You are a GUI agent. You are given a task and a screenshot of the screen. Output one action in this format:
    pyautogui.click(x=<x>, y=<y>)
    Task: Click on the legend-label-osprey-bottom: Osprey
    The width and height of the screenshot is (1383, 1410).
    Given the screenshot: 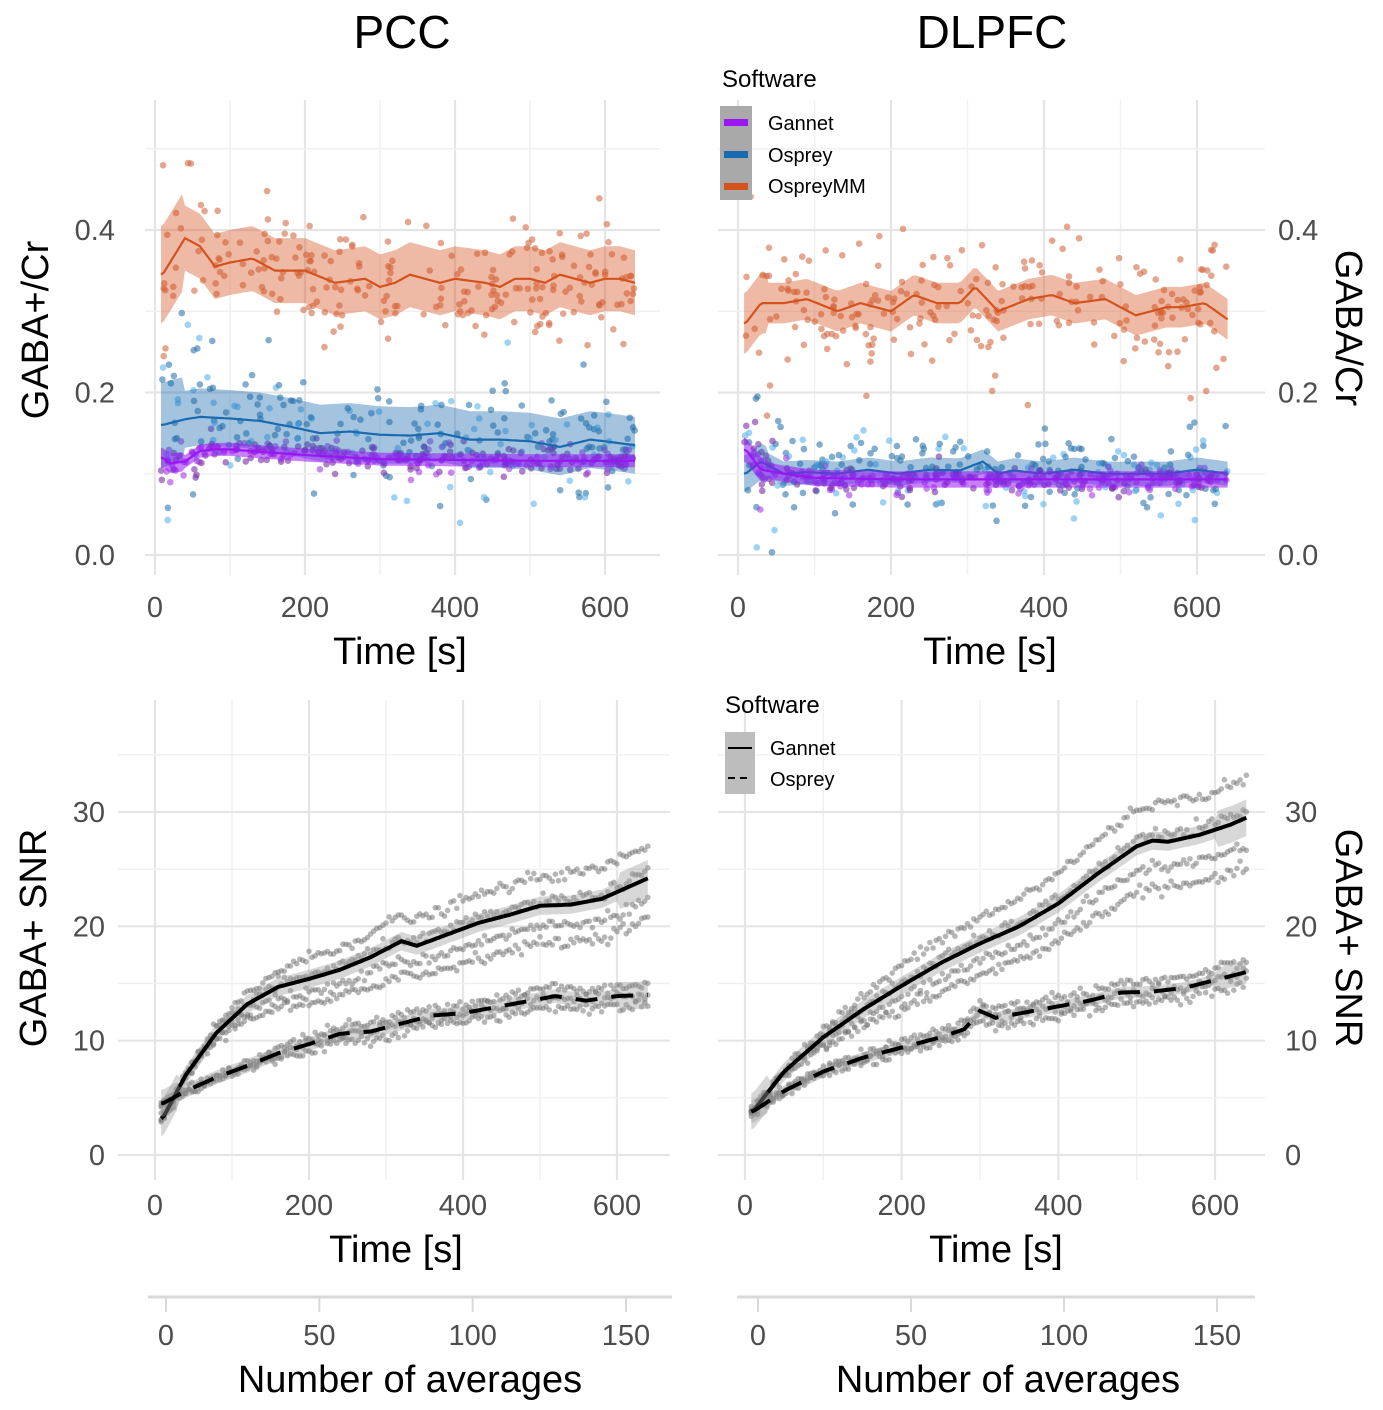 What is the action you would take?
    pyautogui.click(x=802, y=780)
    